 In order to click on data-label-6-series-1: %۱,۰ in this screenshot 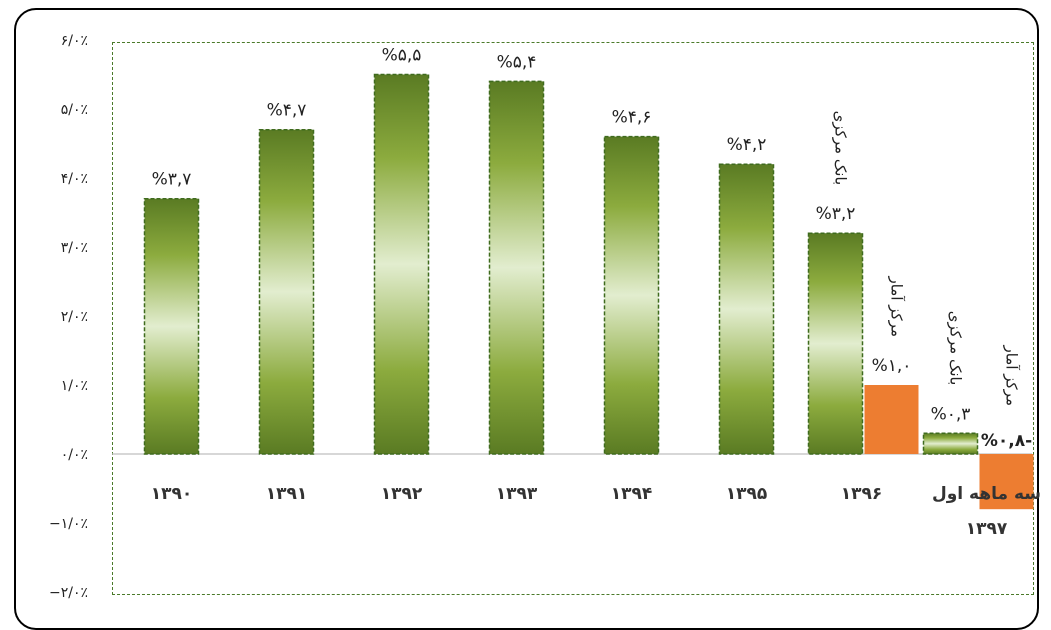, I will do `click(892, 366)`.